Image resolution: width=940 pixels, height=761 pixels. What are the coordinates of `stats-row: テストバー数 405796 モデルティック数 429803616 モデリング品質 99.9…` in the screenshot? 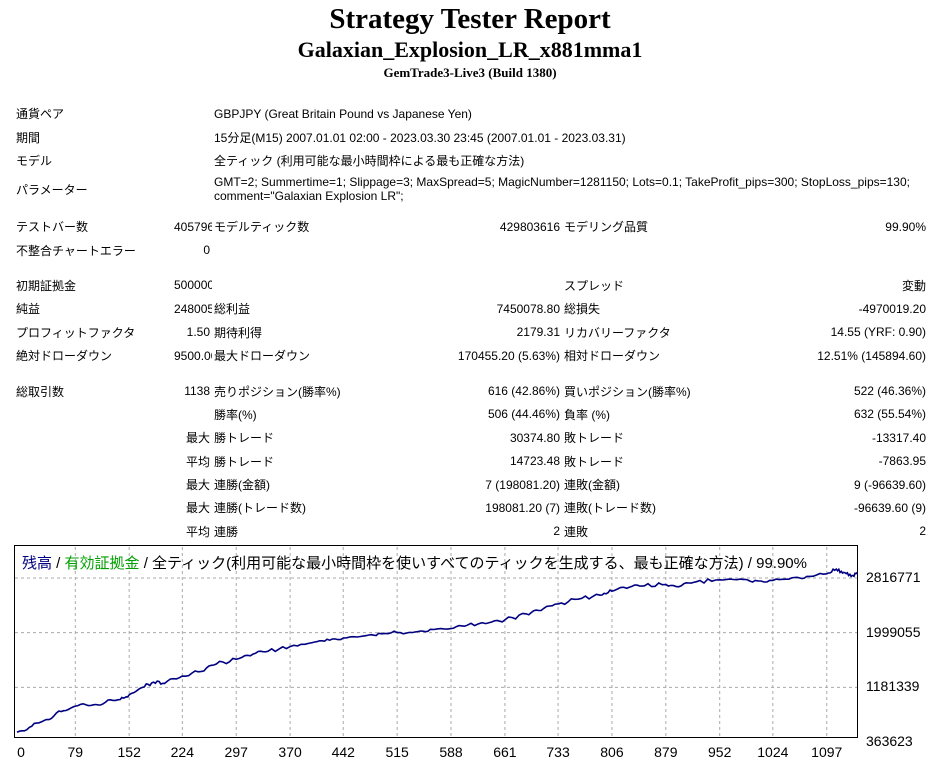 It's located at (471, 226).